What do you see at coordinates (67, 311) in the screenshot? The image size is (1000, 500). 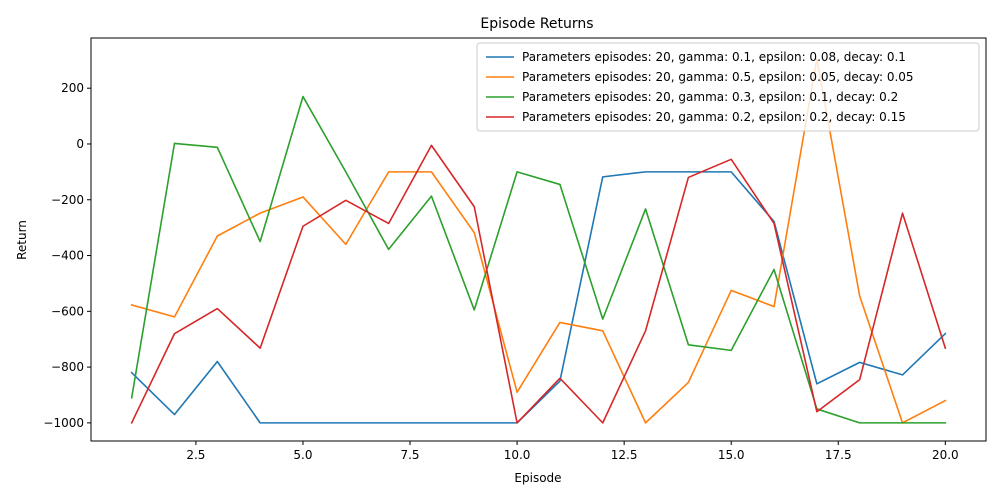 I see `y-tick-label: −600` at bounding box center [67, 311].